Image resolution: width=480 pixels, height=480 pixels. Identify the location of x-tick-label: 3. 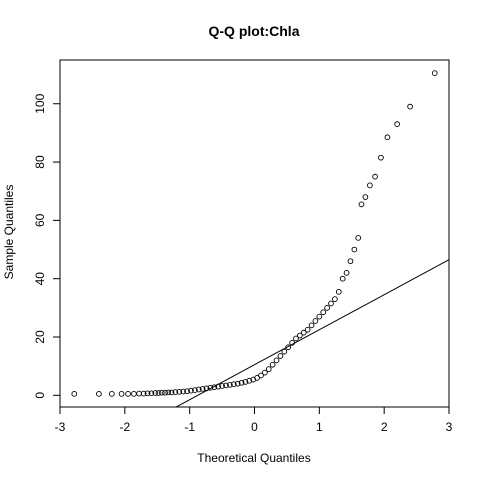
(449, 427).